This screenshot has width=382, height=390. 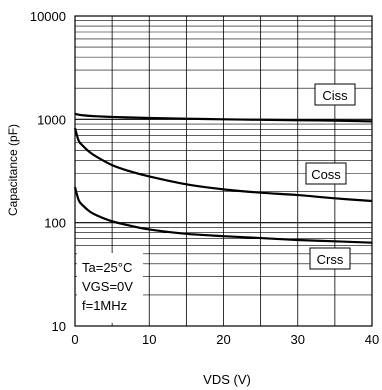 I want to click on x-tick-label: 20, so click(x=223, y=339).